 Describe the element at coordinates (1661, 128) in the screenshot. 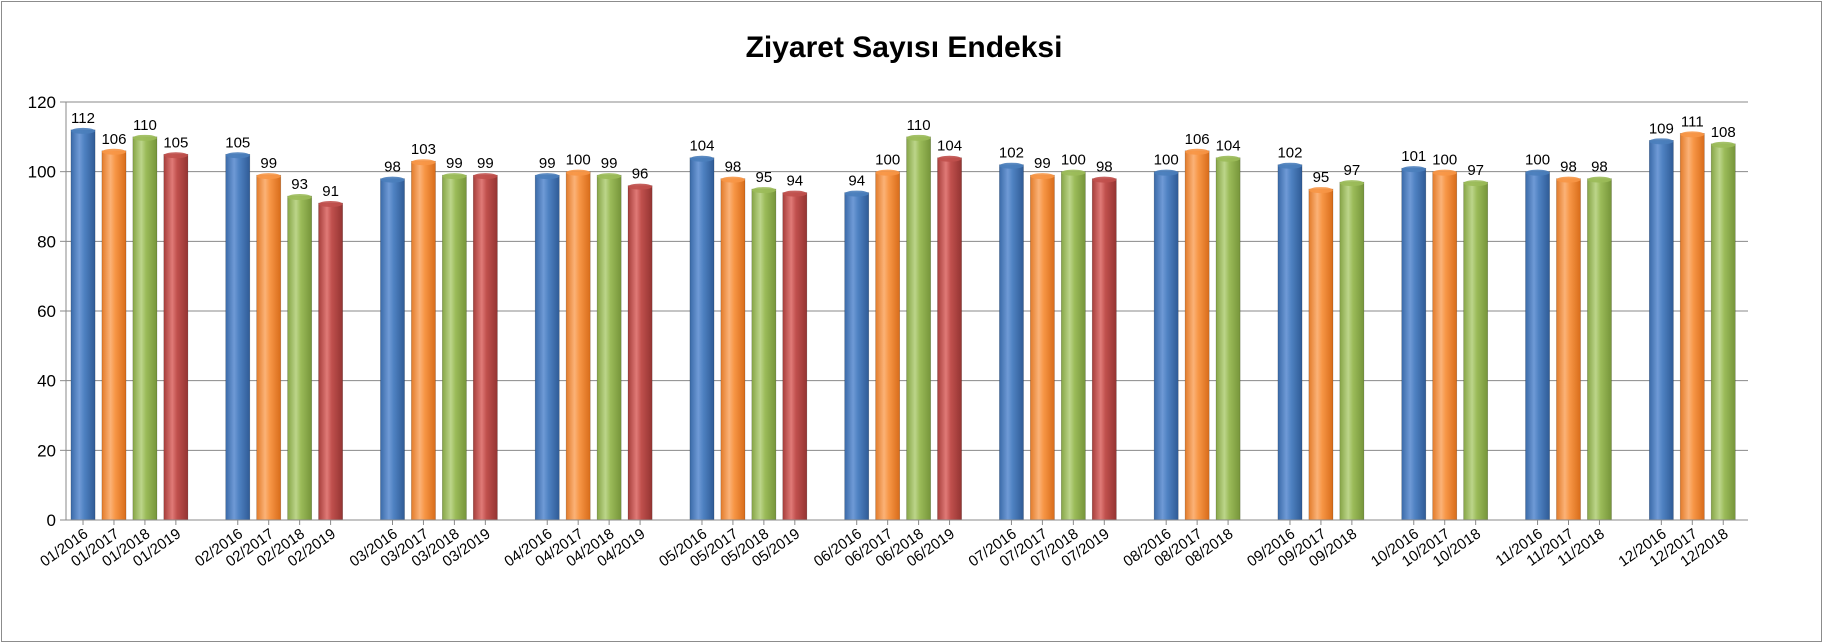

I see `data-label: 109` at that location.